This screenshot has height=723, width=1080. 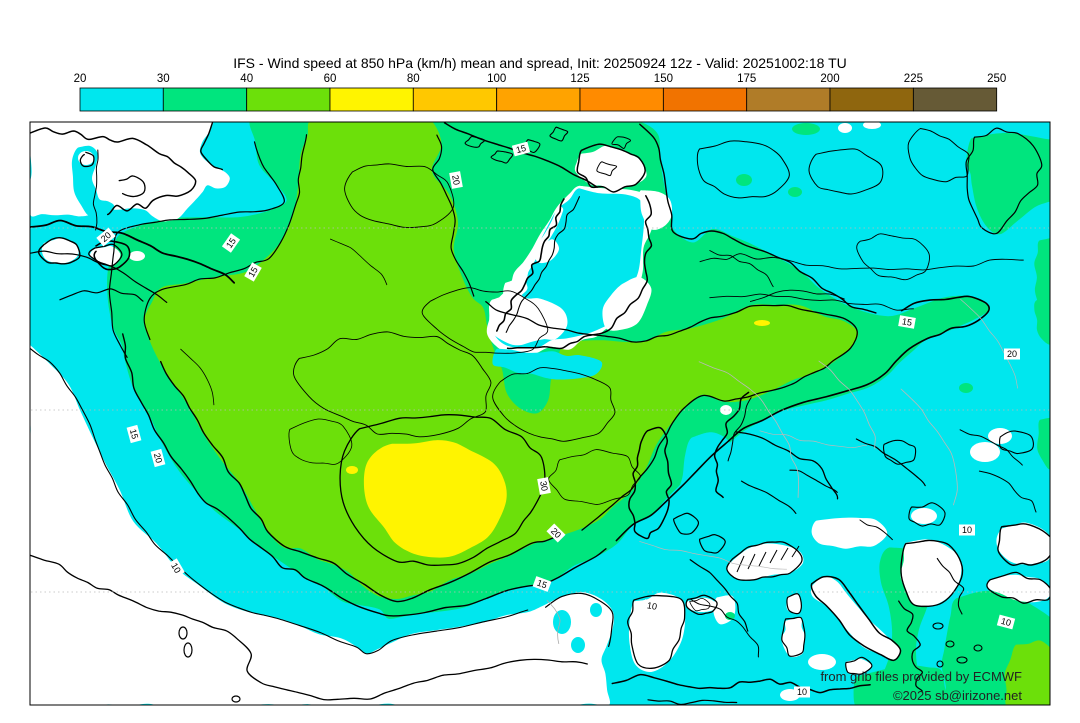 What do you see at coordinates (330, 79) in the screenshot?
I see `svg-text: 60` at bounding box center [330, 79].